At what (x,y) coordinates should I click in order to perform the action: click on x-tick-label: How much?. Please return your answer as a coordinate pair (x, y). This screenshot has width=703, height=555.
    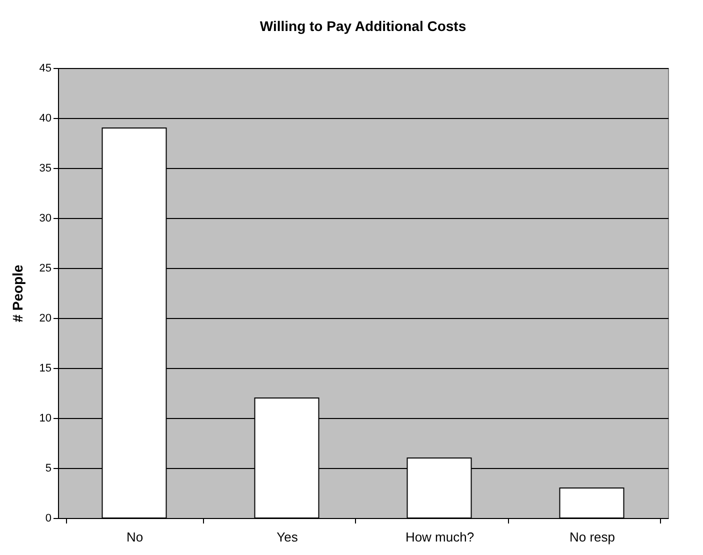
    Looking at the image, I should click on (439, 537).